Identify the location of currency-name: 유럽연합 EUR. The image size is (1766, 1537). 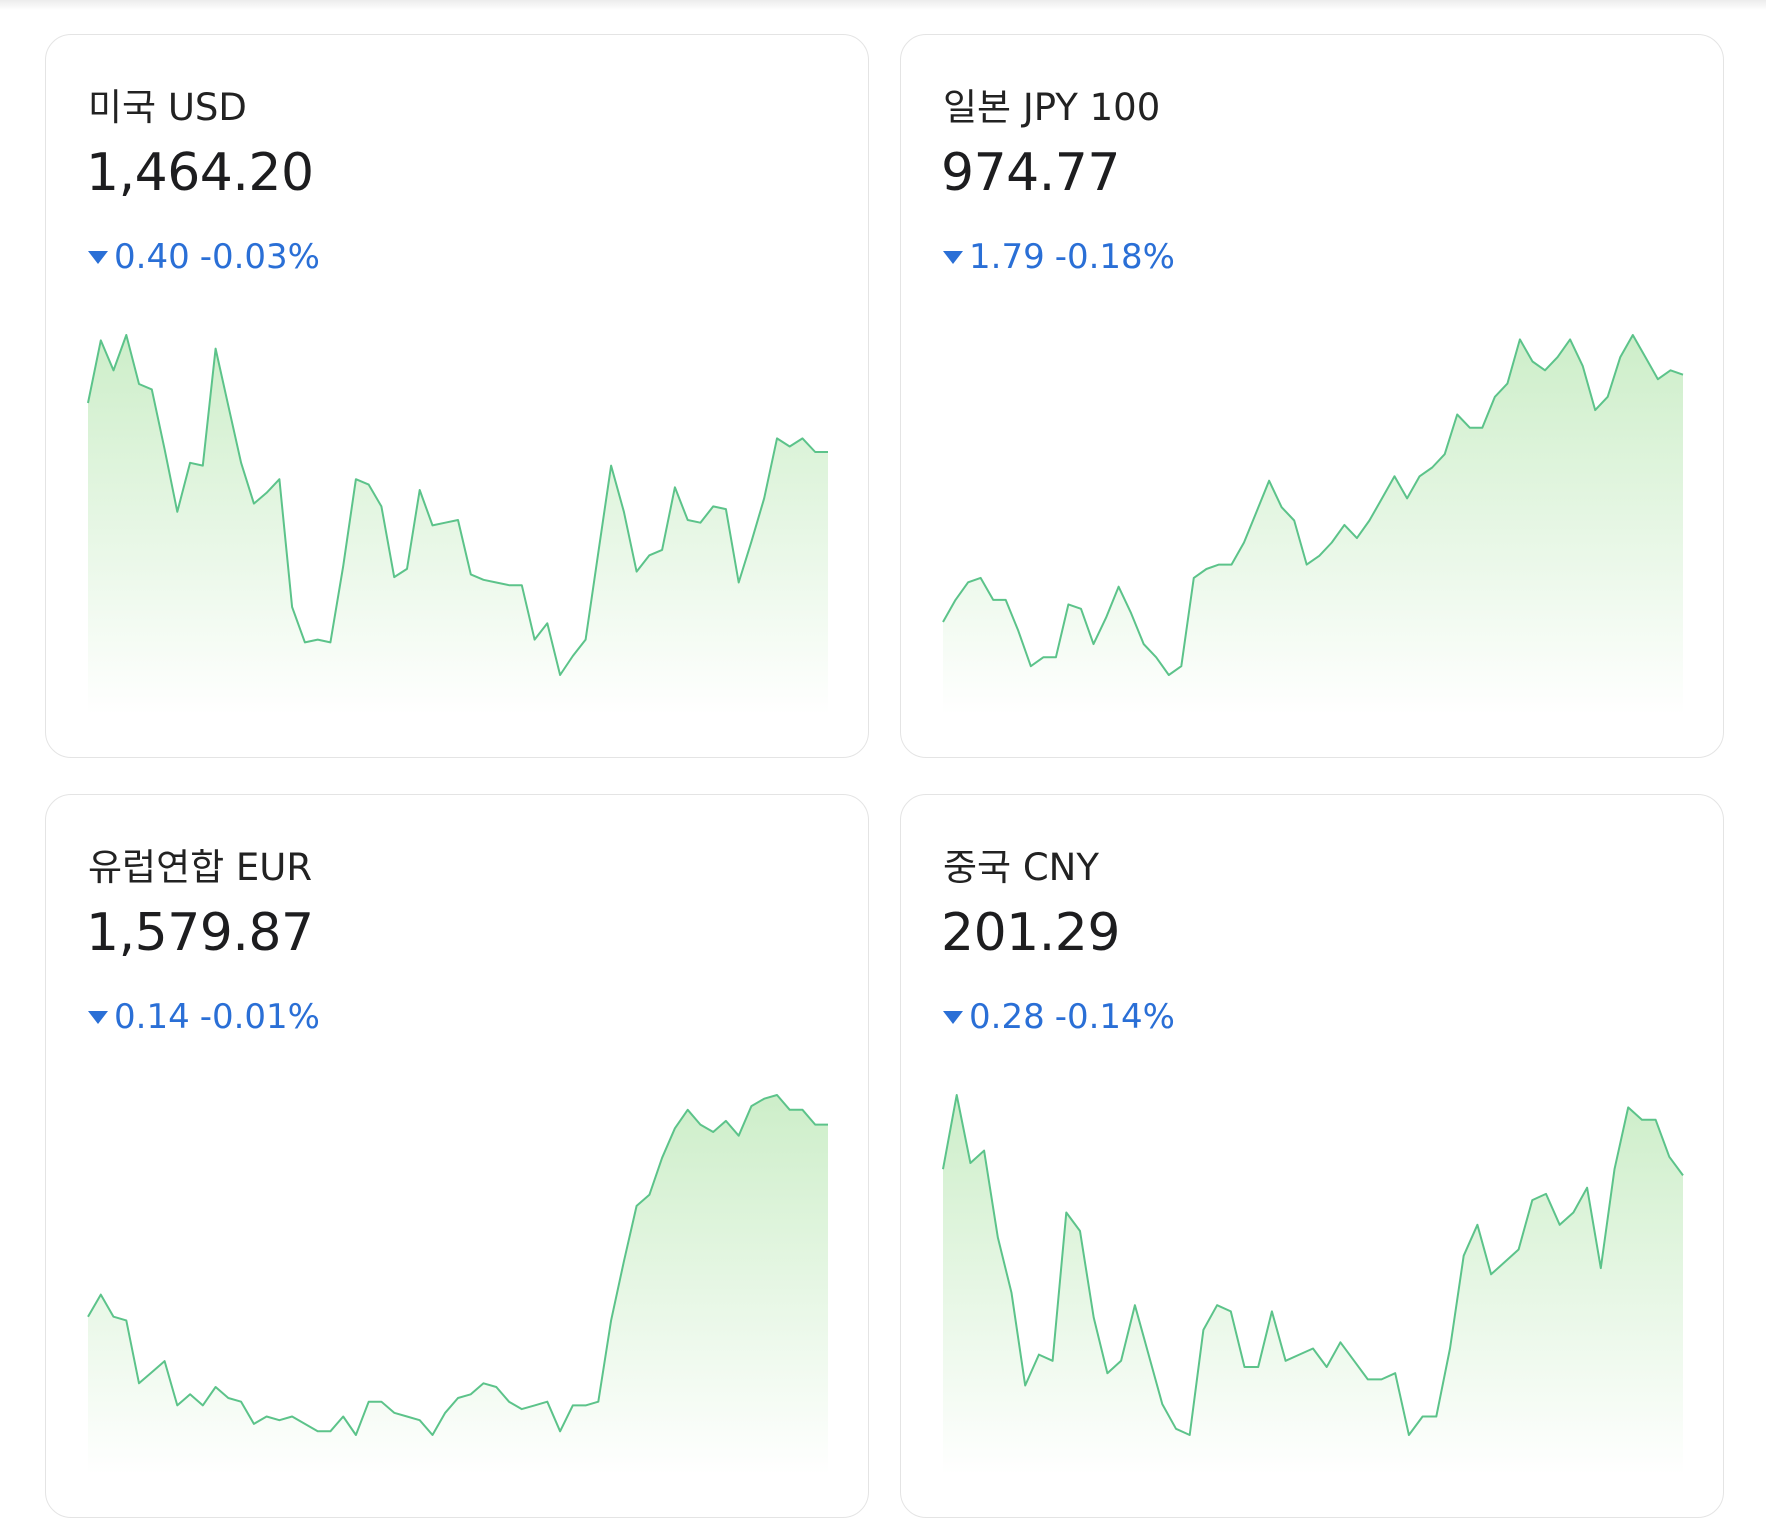
(200, 867).